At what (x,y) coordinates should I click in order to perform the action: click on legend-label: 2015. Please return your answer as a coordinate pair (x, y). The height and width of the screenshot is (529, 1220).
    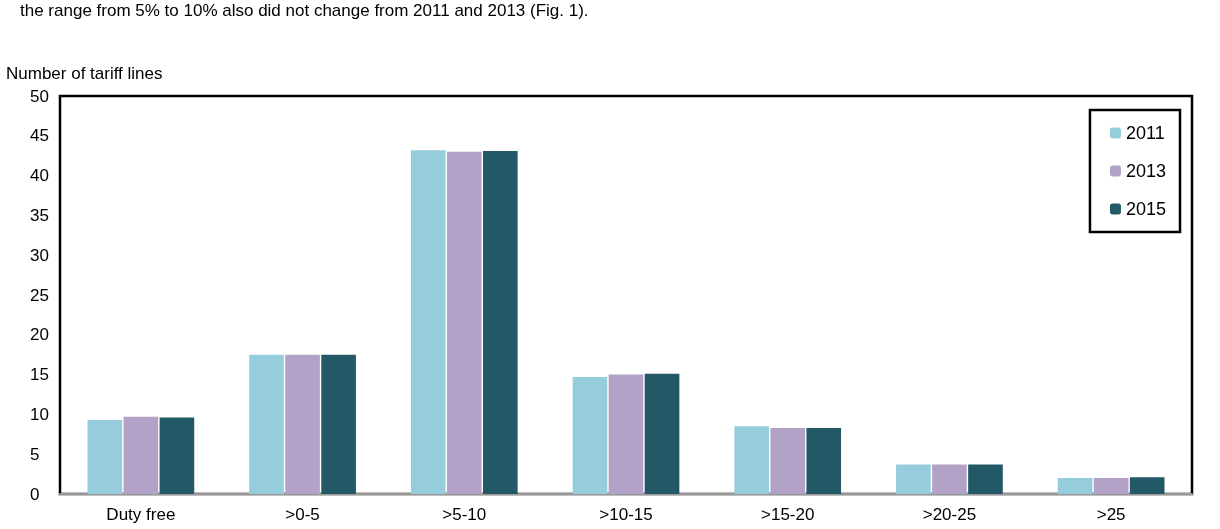
    Looking at the image, I should click on (1145, 209).